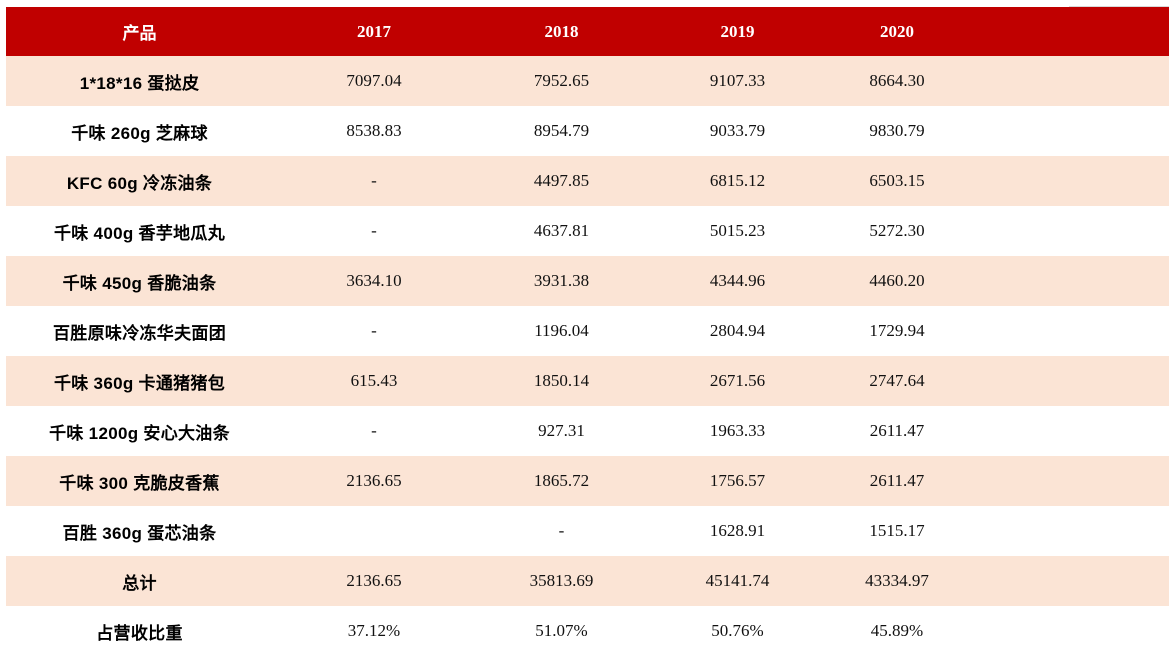  I want to click on product-cell: 千味 1200g 安心大油条, so click(139, 433).